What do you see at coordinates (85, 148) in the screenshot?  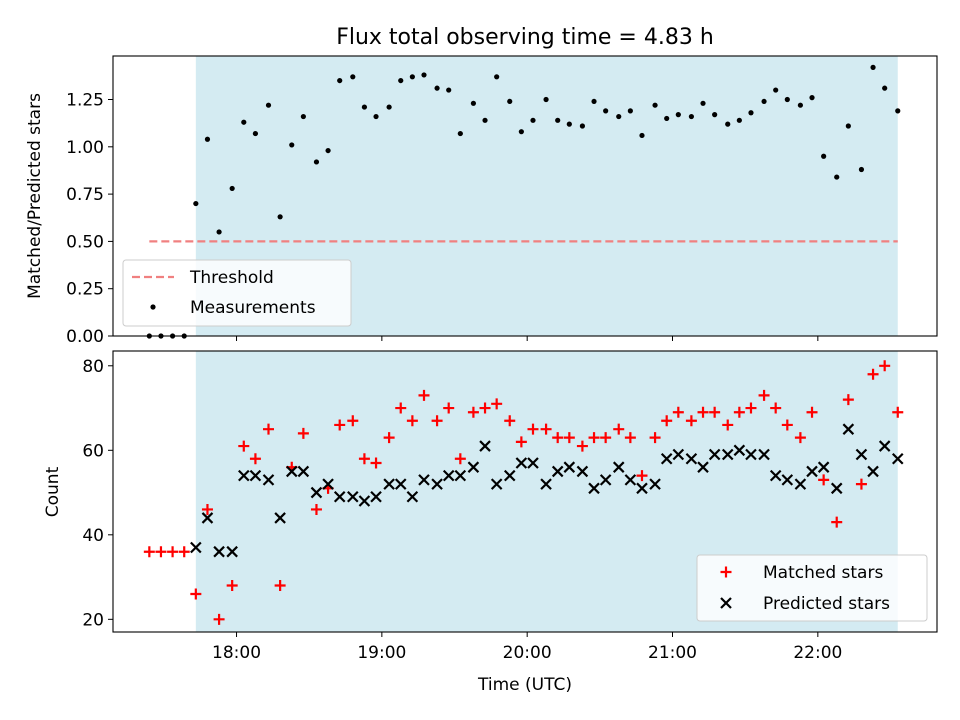 I see `top-y-tick-label: 1.00` at bounding box center [85, 148].